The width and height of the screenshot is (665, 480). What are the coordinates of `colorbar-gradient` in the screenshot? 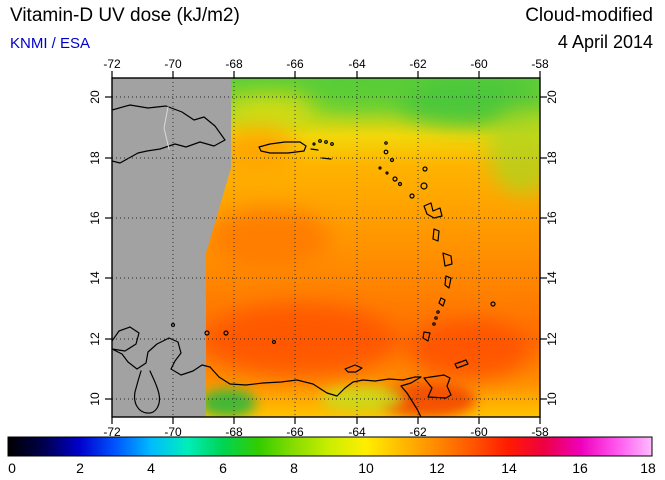 It's located at (330, 446).